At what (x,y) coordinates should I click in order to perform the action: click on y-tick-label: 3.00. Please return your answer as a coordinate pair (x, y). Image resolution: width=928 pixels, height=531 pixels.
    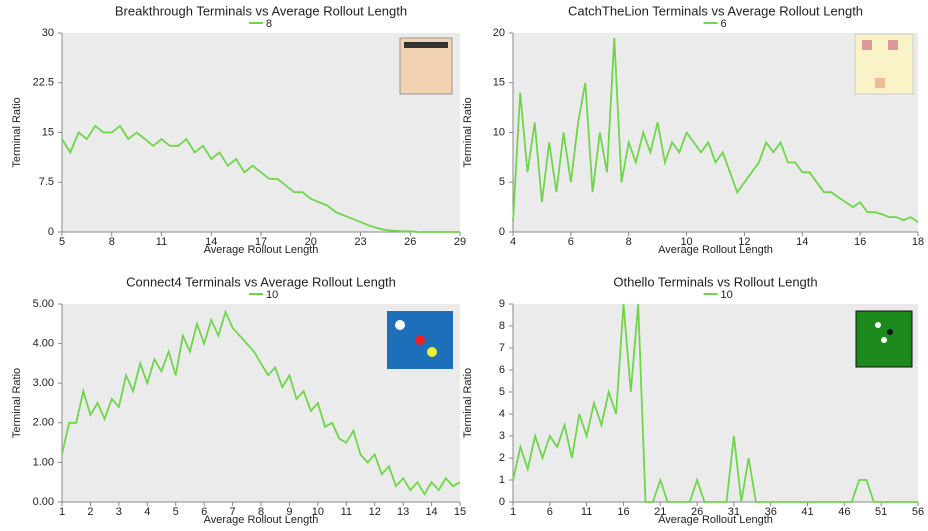
    Looking at the image, I should click on (43, 383).